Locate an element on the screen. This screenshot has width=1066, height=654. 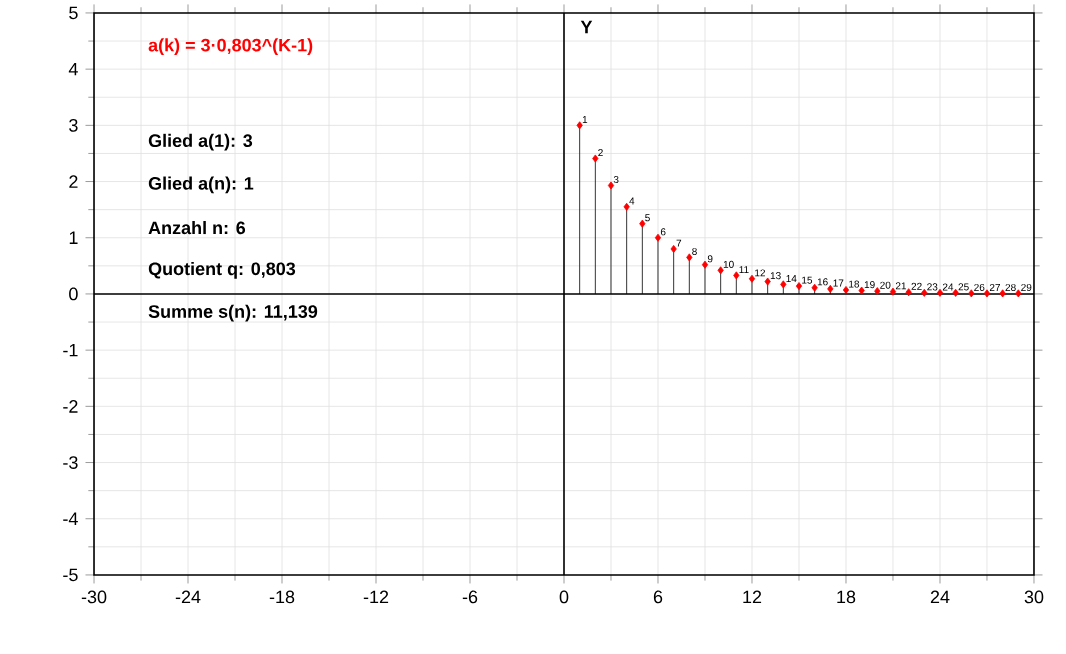
x-tick-label: -18 is located at coordinates (282, 596).